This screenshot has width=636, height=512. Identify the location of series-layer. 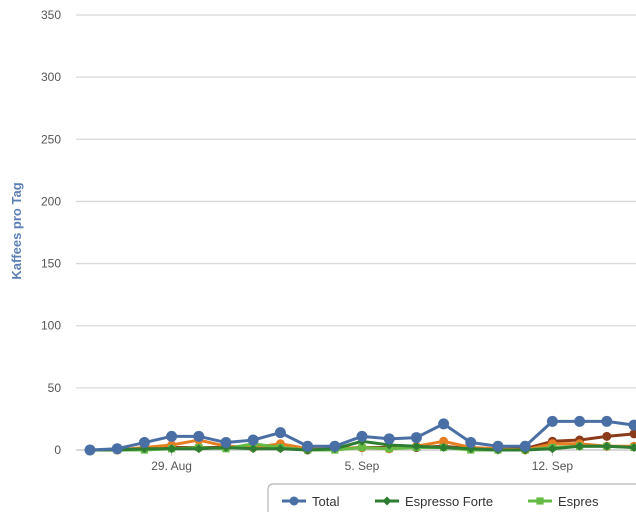
(360, 435).